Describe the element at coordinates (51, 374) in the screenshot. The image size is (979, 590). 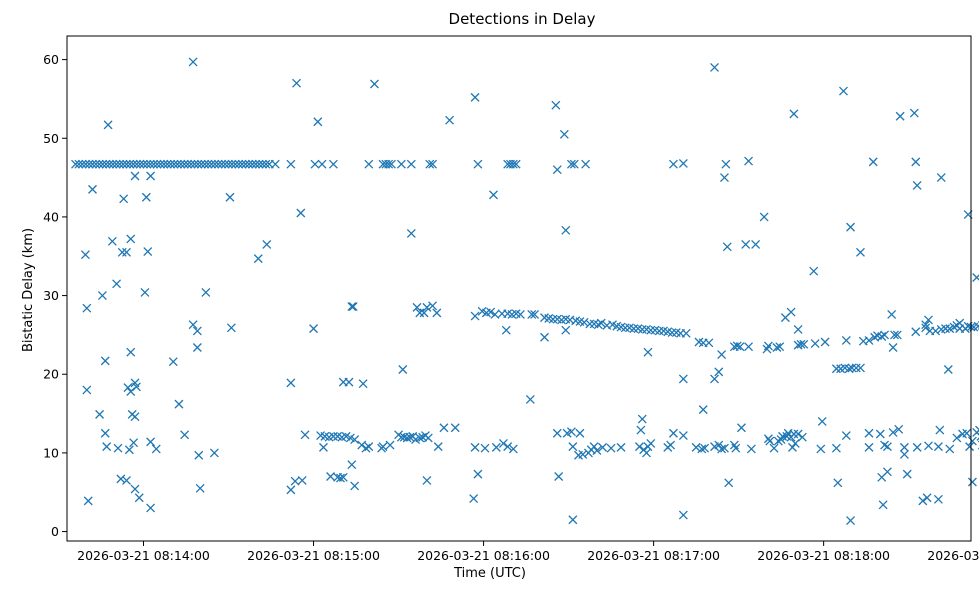
I see `y-tick-label: 20` at that location.